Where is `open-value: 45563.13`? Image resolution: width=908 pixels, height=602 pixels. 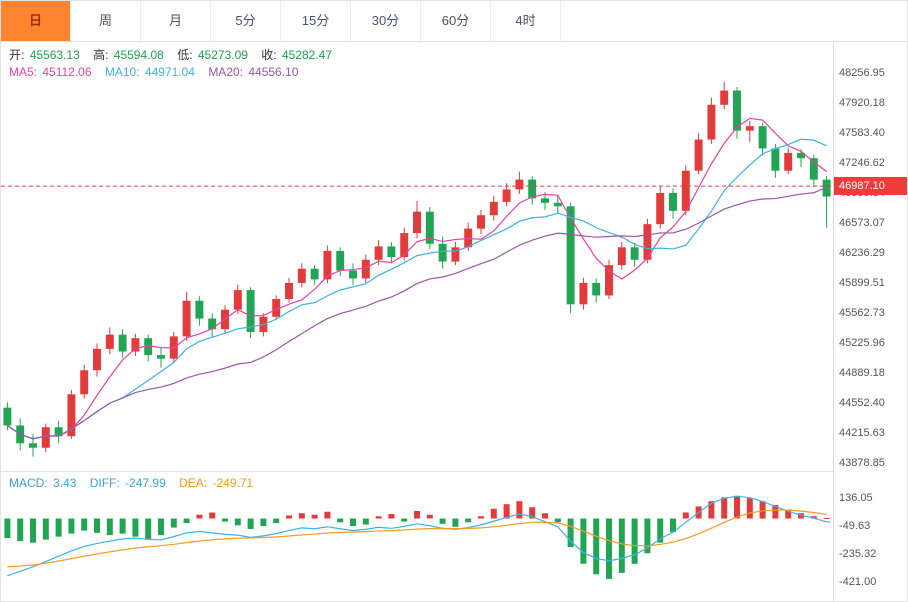 open-value: 45563.13 is located at coordinates (54, 55).